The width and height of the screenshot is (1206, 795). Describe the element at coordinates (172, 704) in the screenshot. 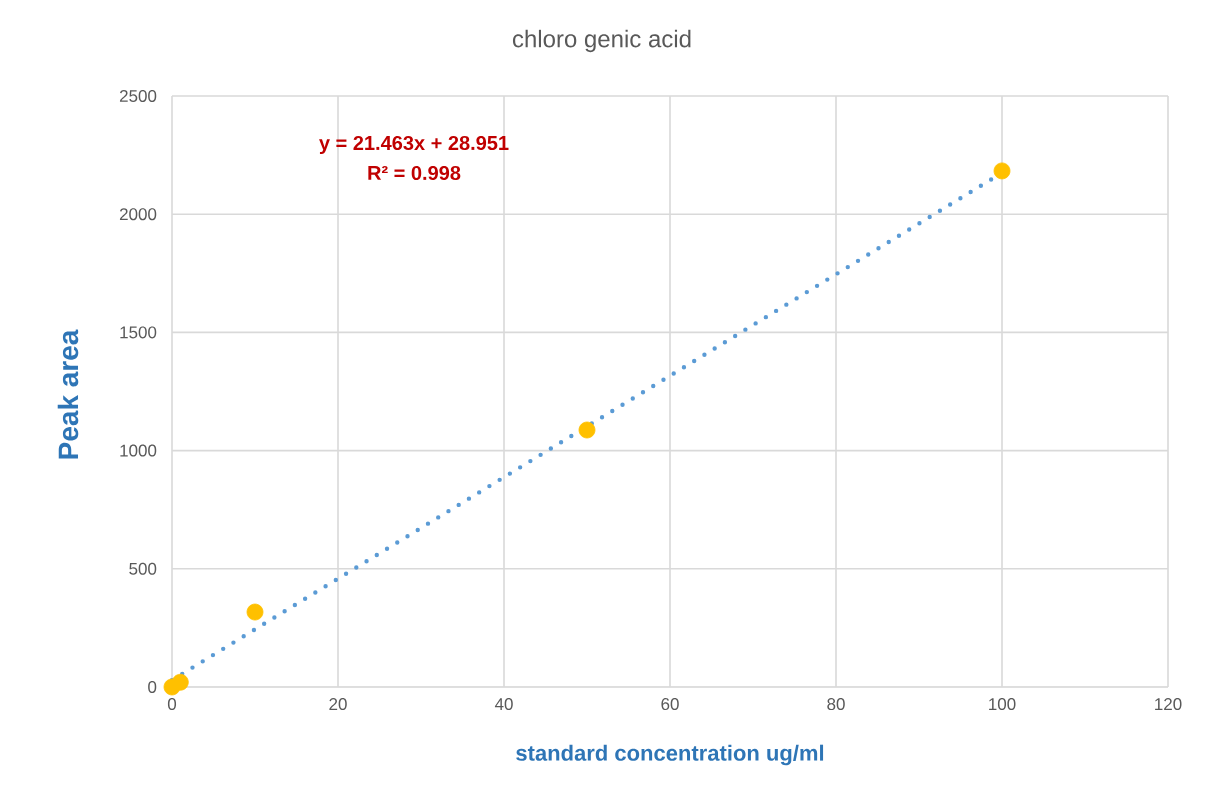

I see `x-tick-label: 0` at that location.